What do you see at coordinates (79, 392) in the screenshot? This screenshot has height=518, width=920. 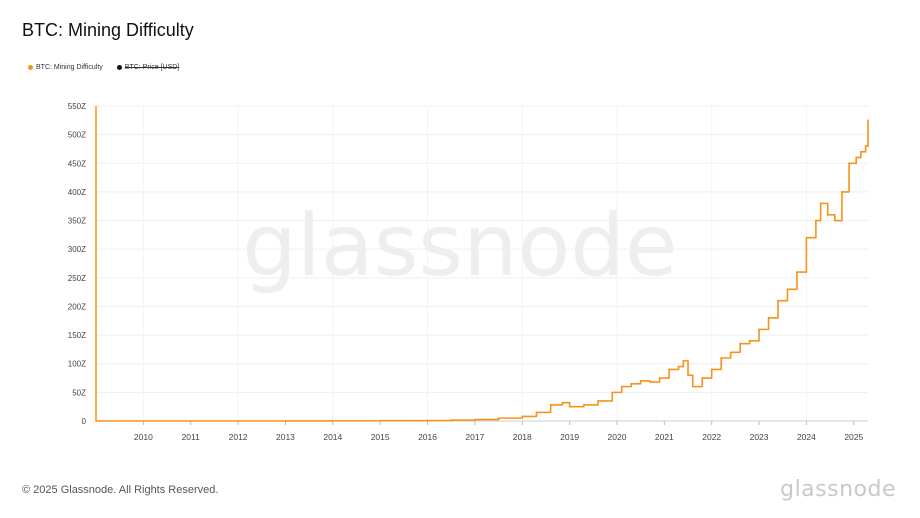 I see `y-tick-label: 50Z` at bounding box center [79, 392].